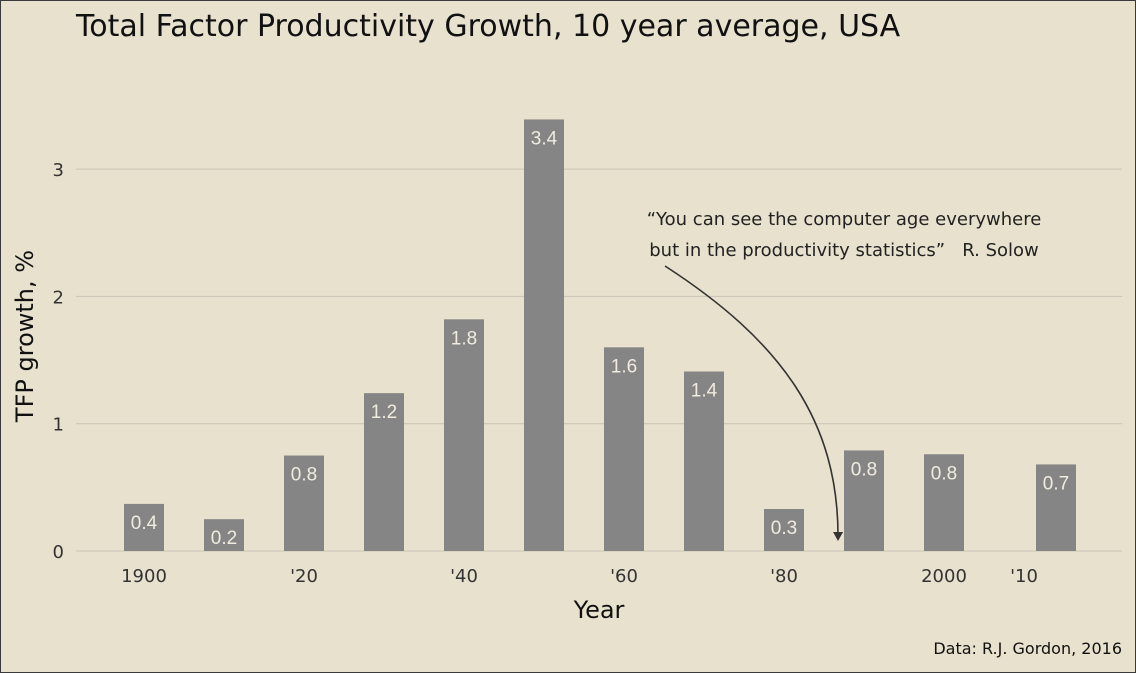  What do you see at coordinates (58, 425) in the screenshot?
I see `y-tick-label: 1` at bounding box center [58, 425].